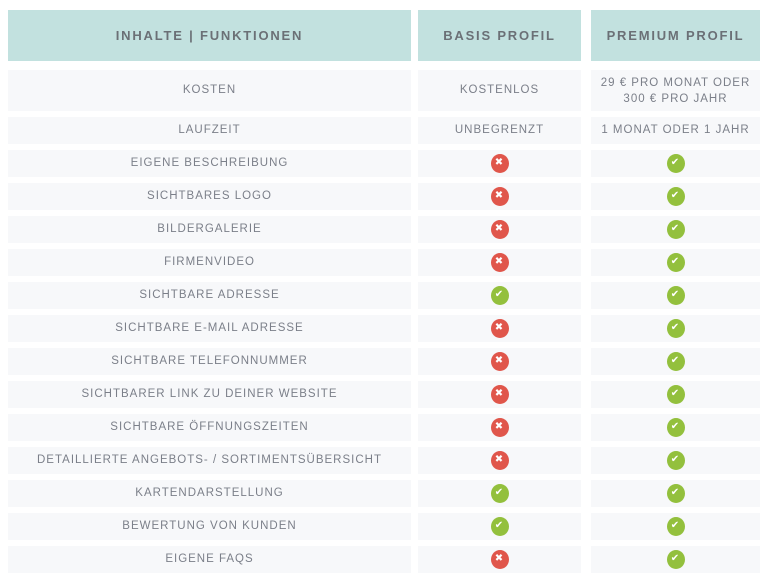  I want to click on feature-label: LAUFZEIT, so click(209, 130).